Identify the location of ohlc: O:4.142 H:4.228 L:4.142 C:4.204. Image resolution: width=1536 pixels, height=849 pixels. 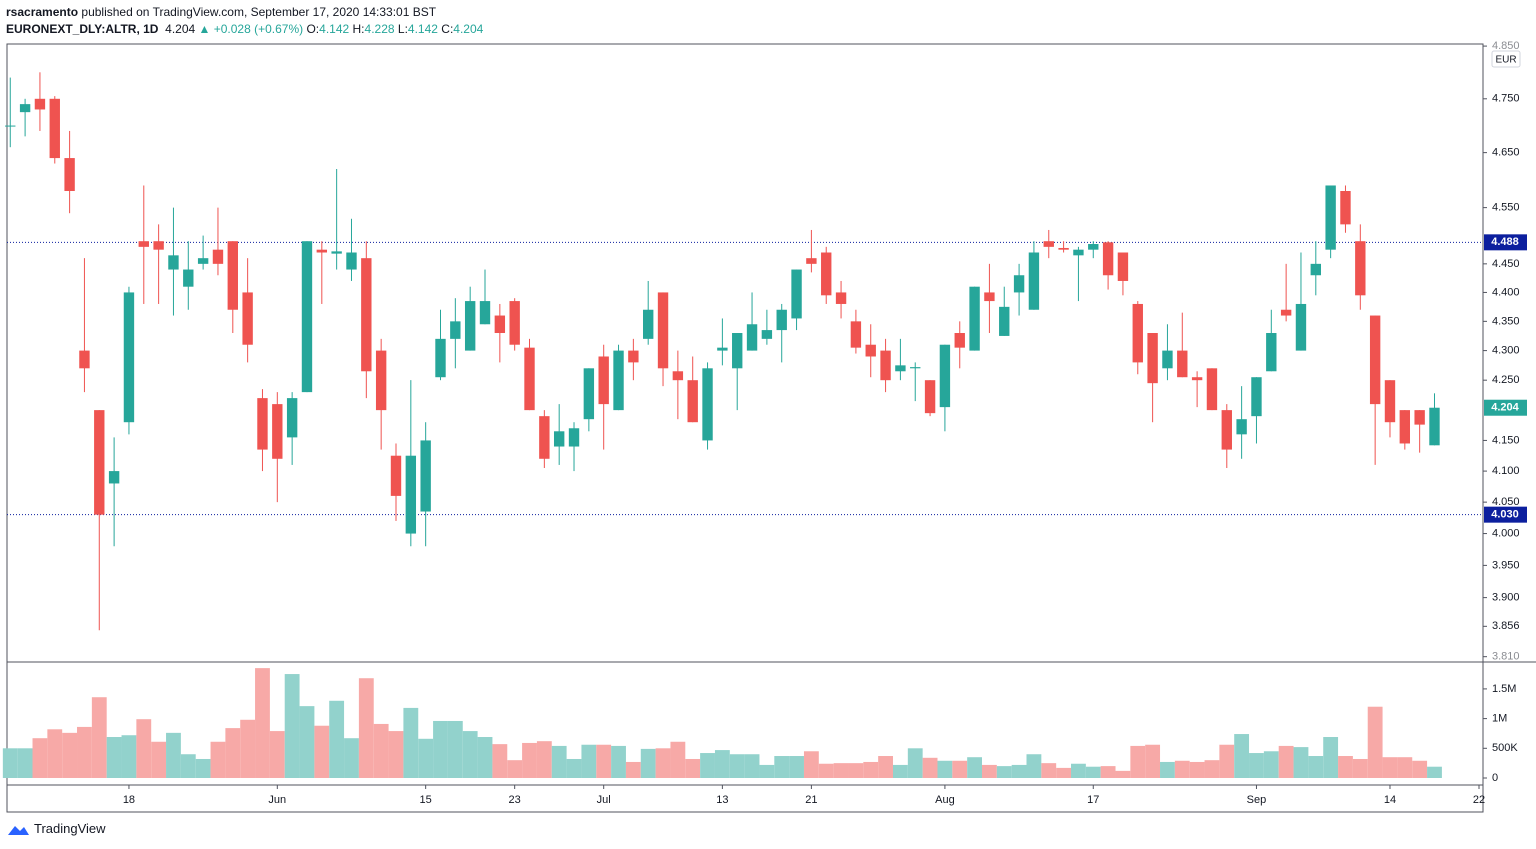
(394, 29).